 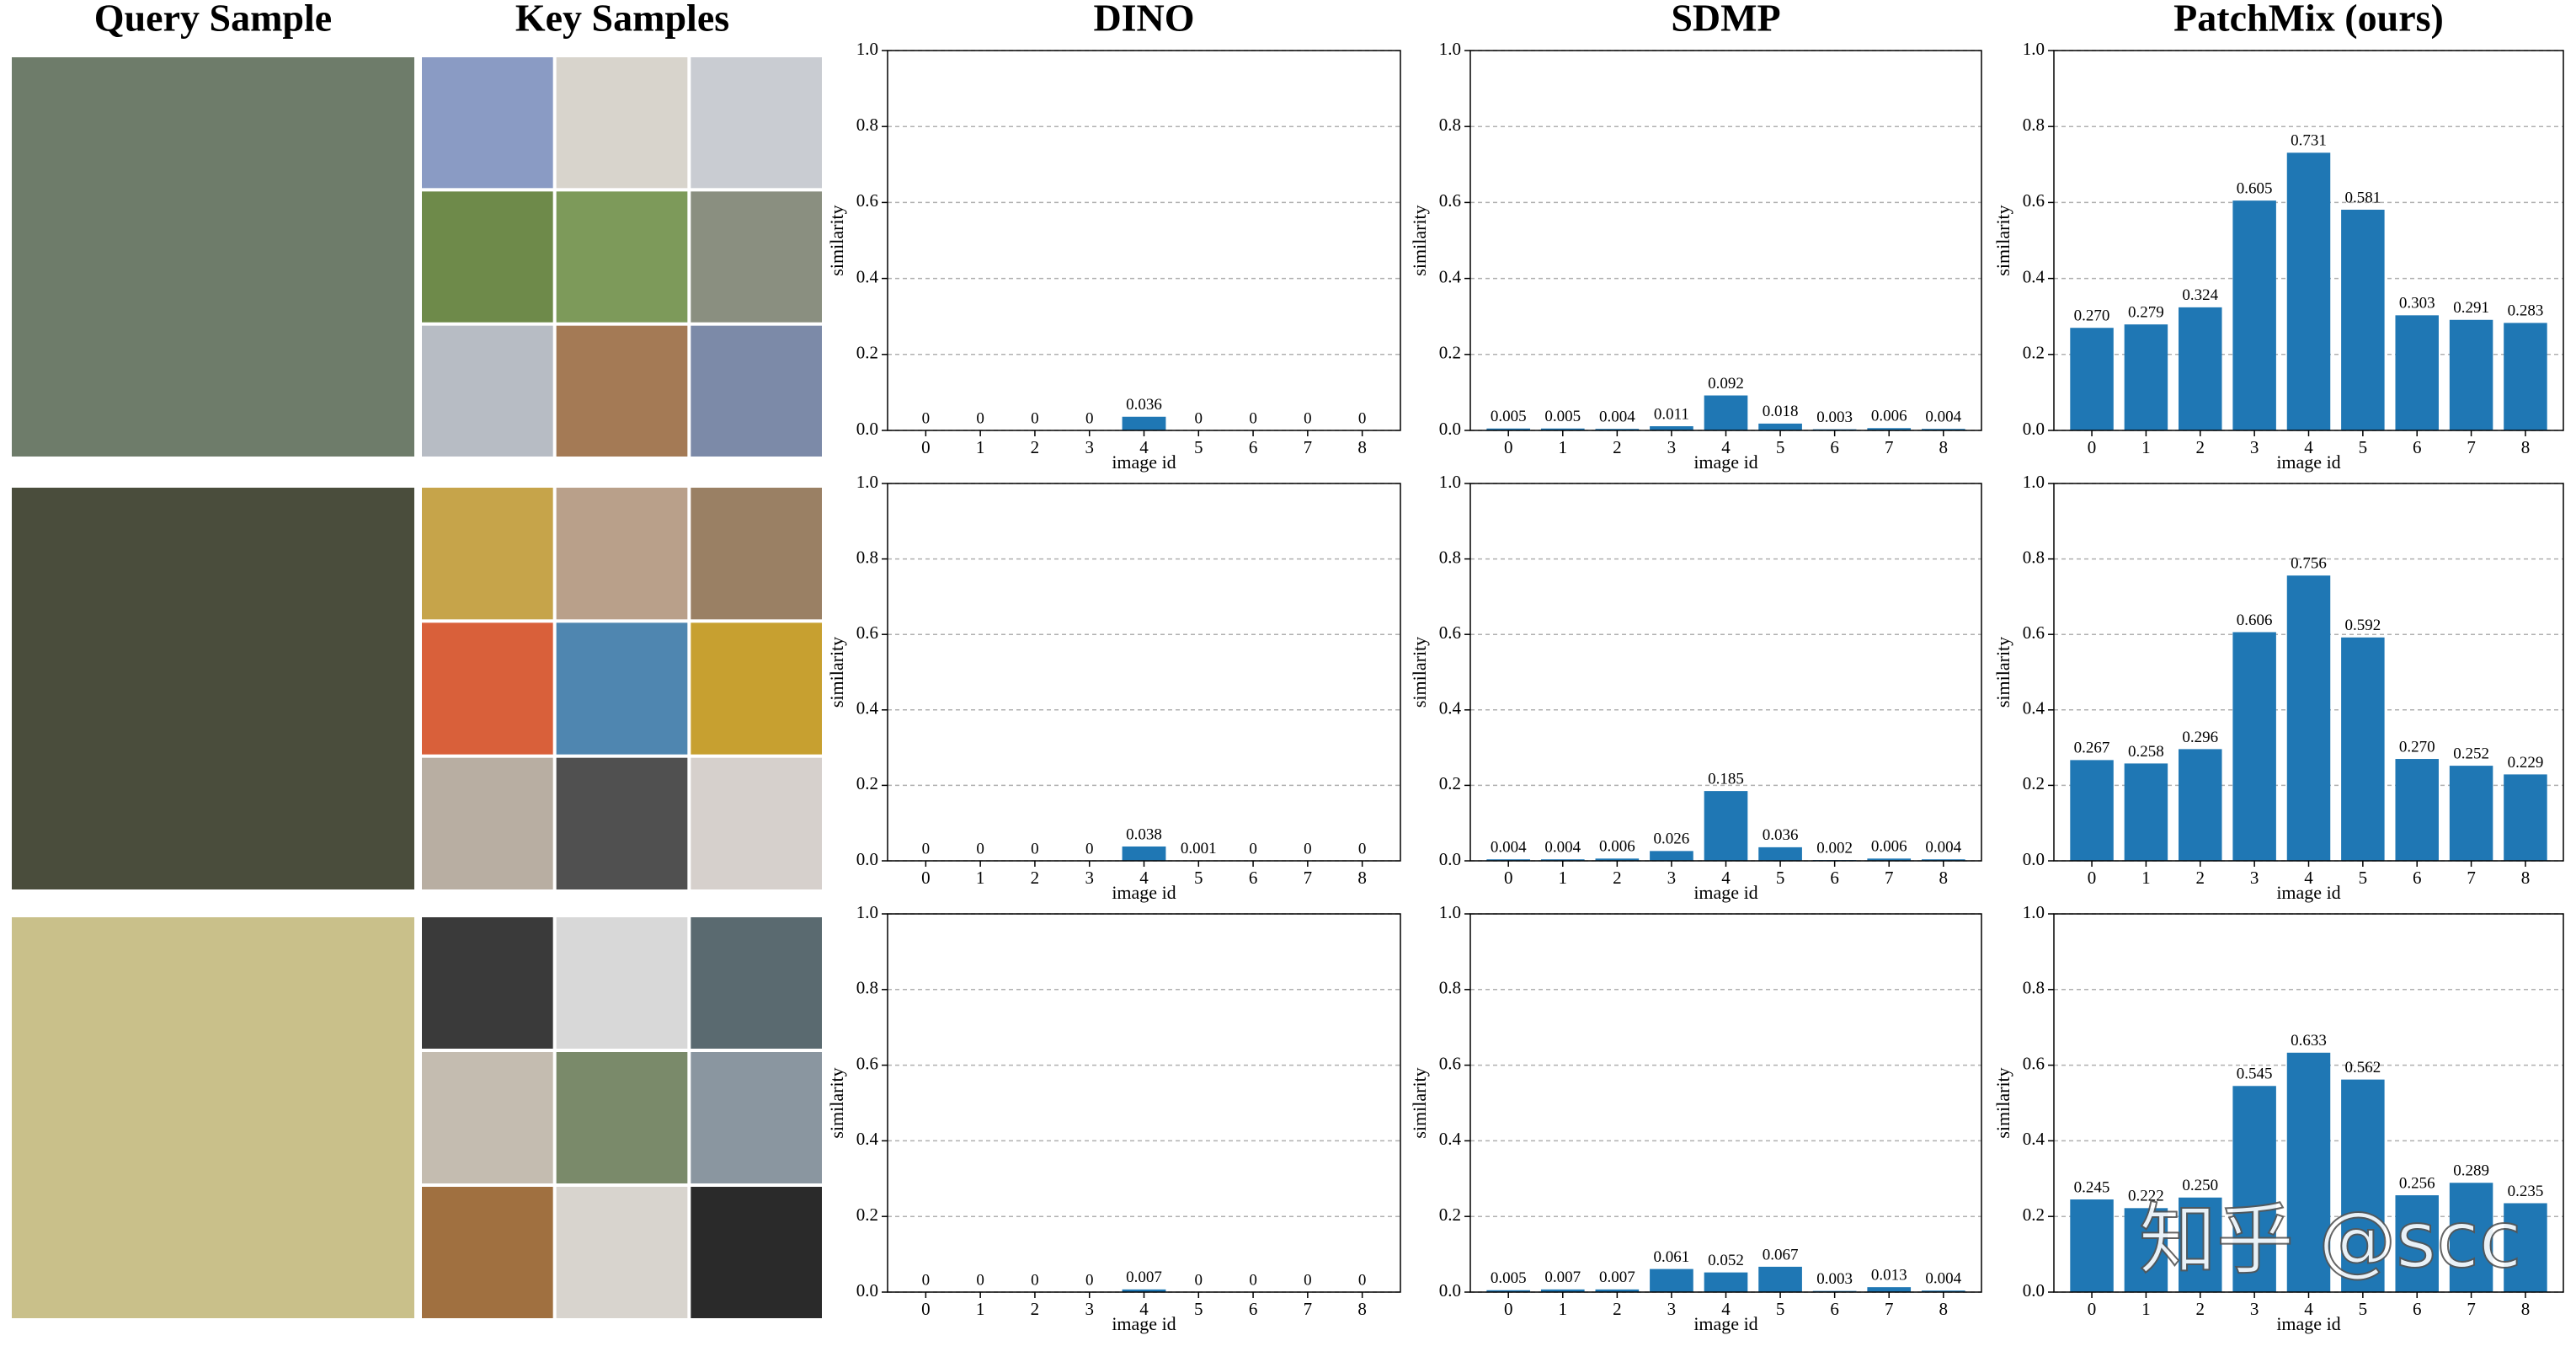 I want to click on x-axis-label: image id, so click(x=2308, y=462).